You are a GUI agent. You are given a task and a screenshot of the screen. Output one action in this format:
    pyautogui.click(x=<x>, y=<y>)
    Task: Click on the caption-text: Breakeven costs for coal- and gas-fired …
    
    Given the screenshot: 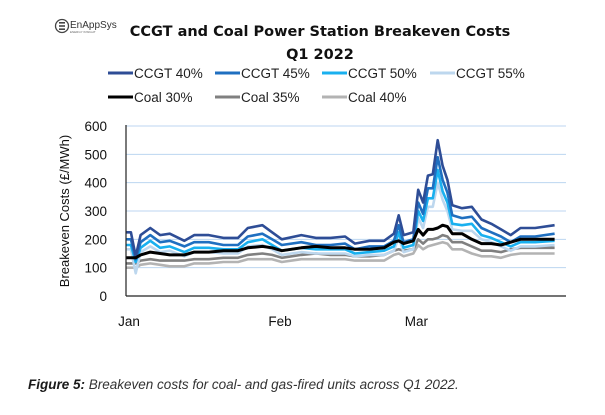 What is the action you would take?
    pyautogui.click(x=272, y=384)
    